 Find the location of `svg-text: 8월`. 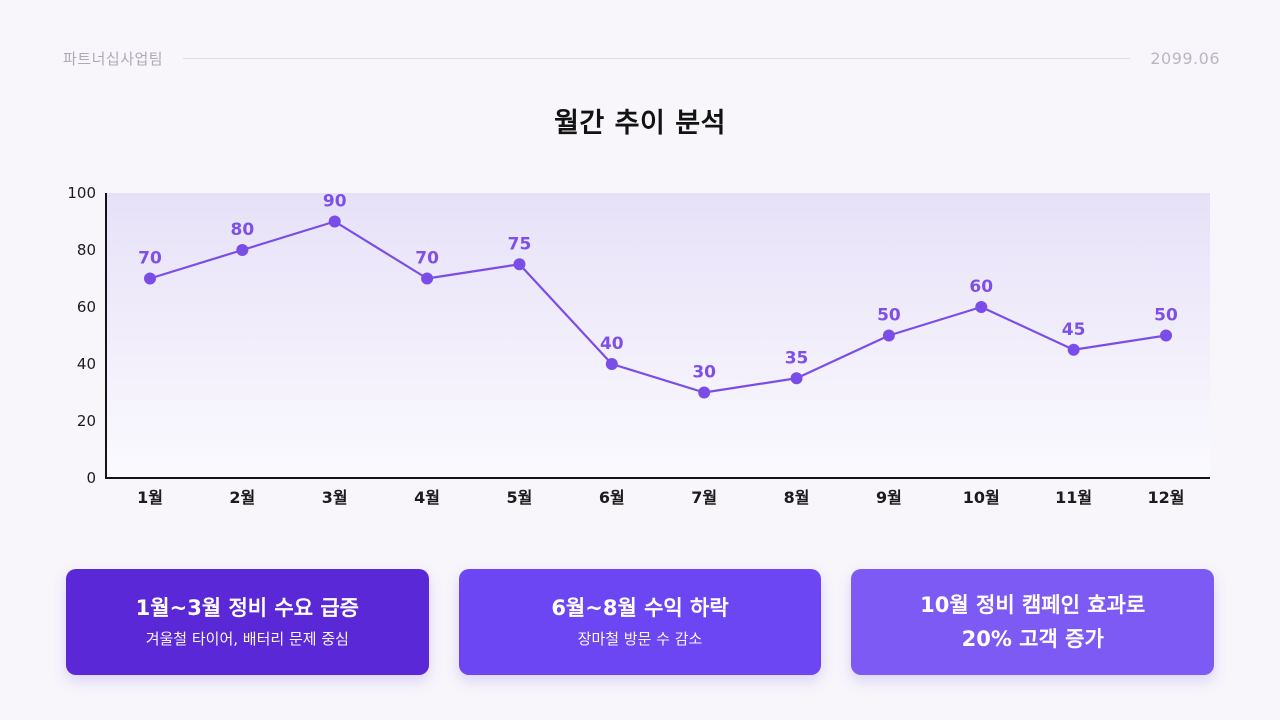

svg-text: 8월 is located at coordinates (797, 497).